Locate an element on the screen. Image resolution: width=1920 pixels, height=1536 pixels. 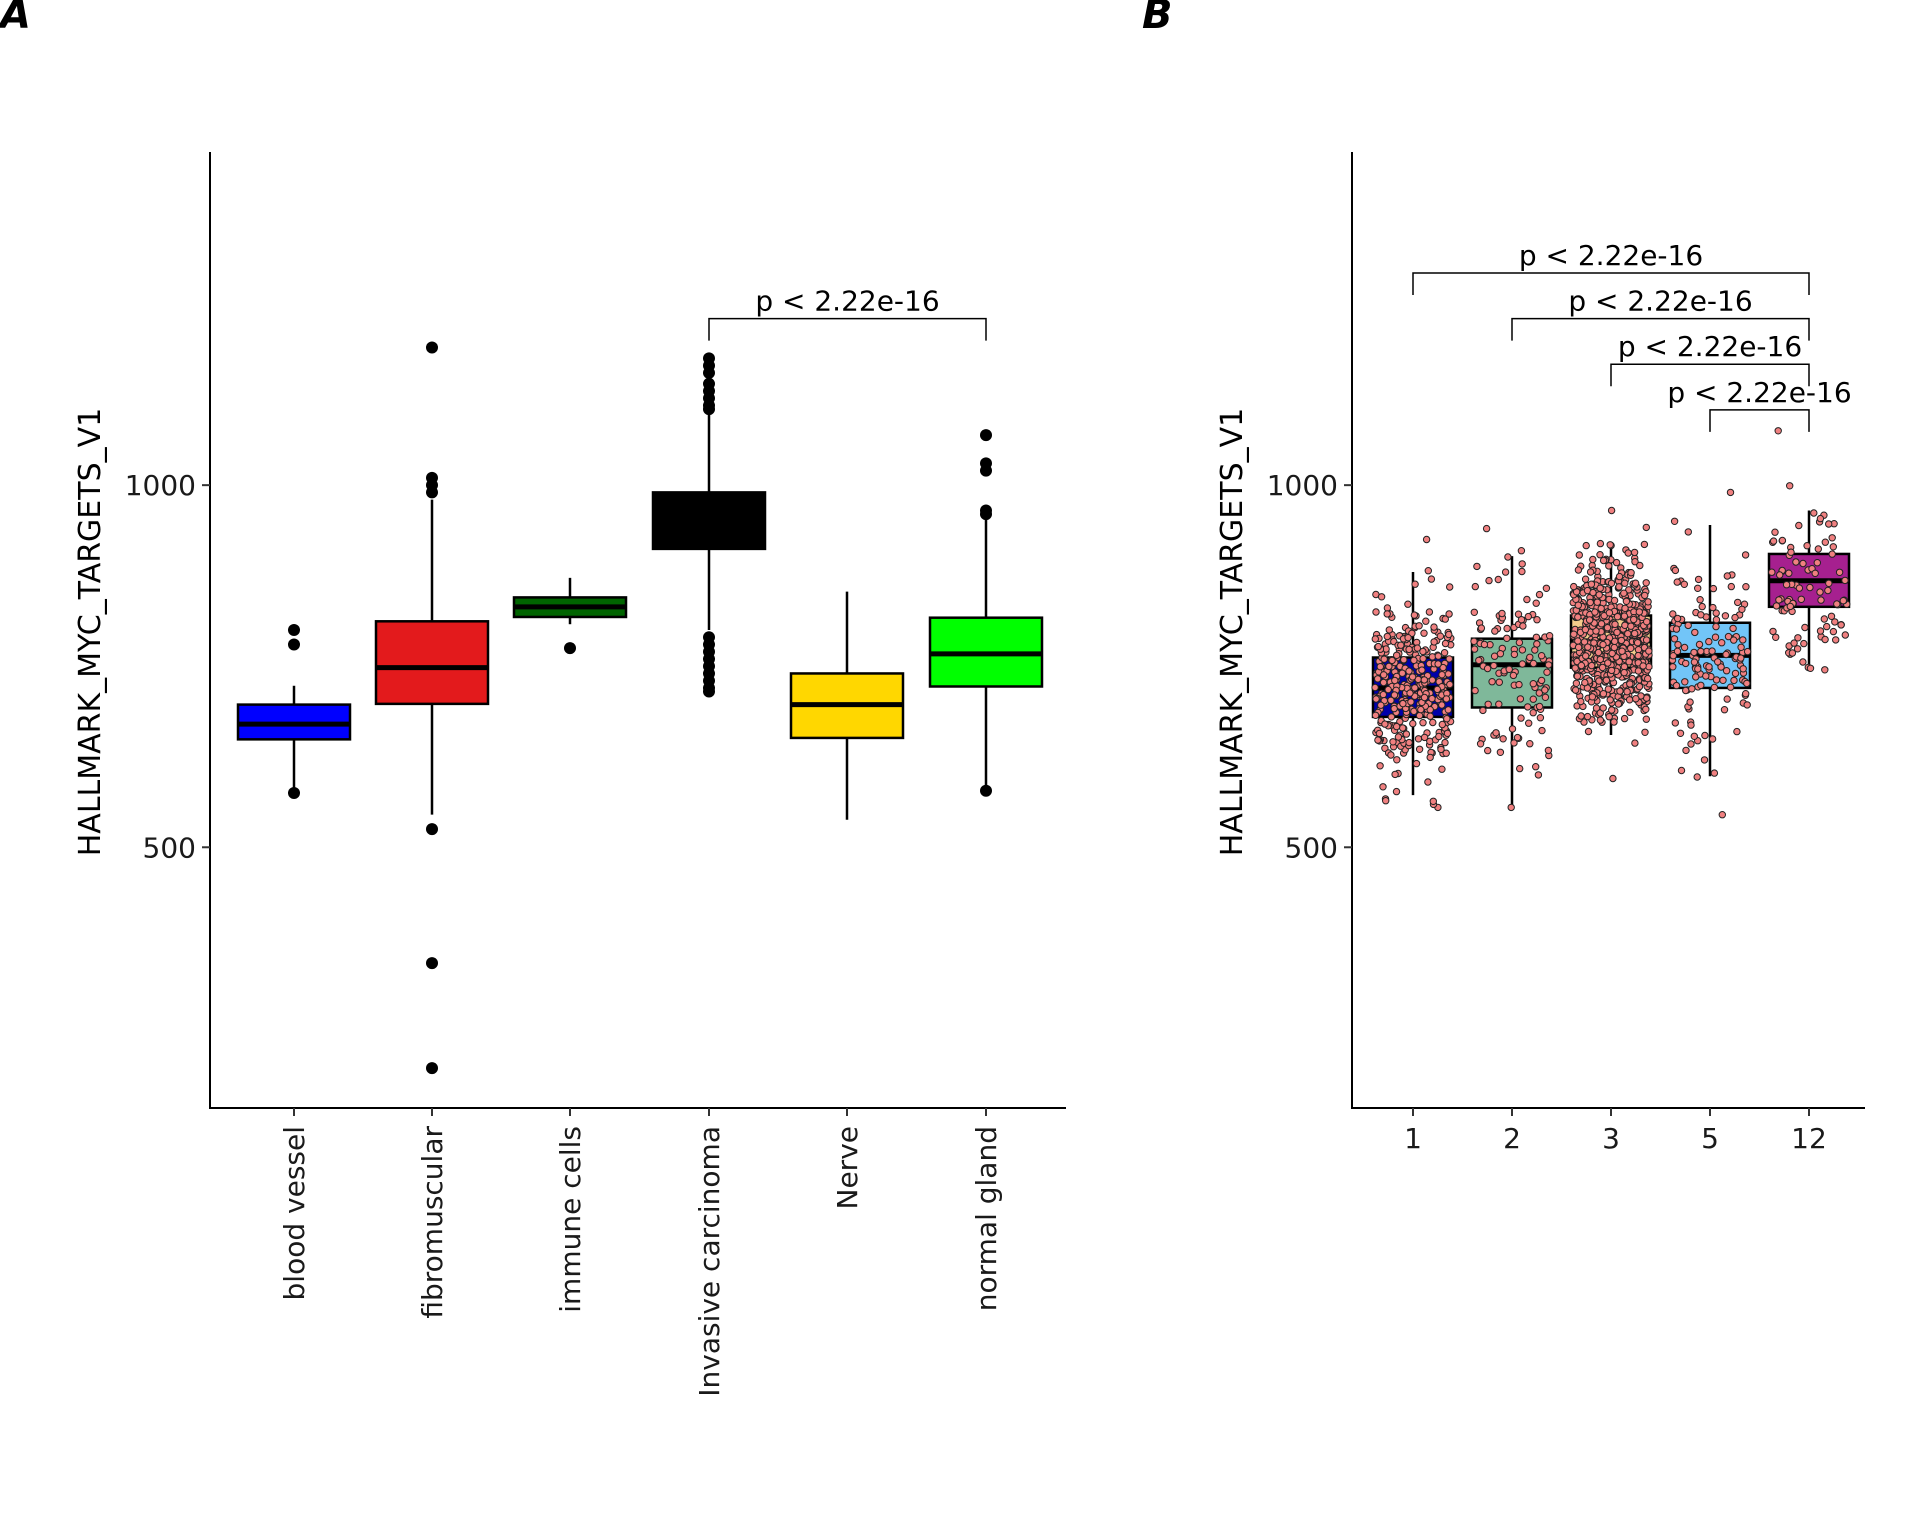
box-group is located at coordinates (847, 705).